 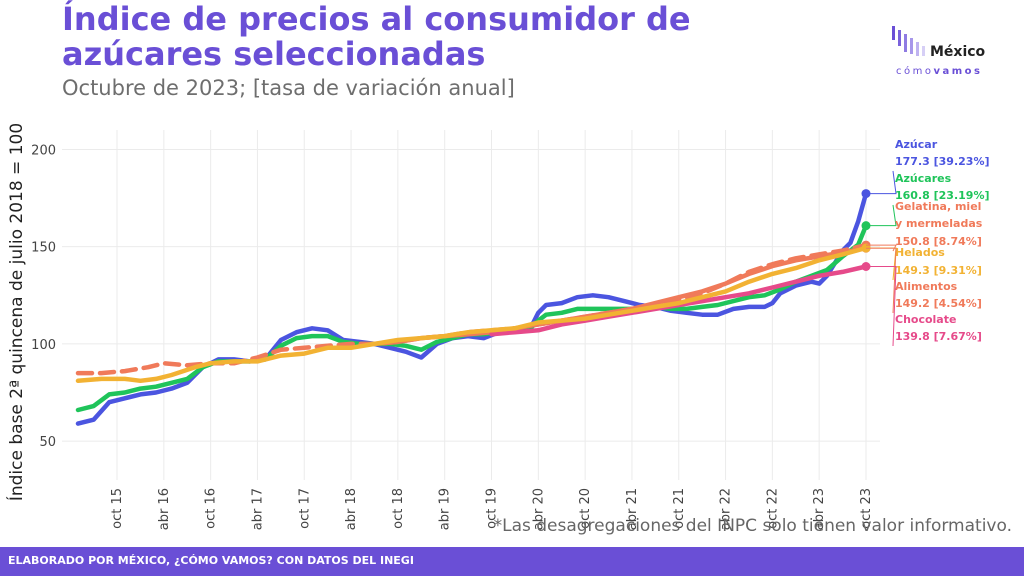 I want to click on logo-sub-1: cómo, so click(x=915, y=71).